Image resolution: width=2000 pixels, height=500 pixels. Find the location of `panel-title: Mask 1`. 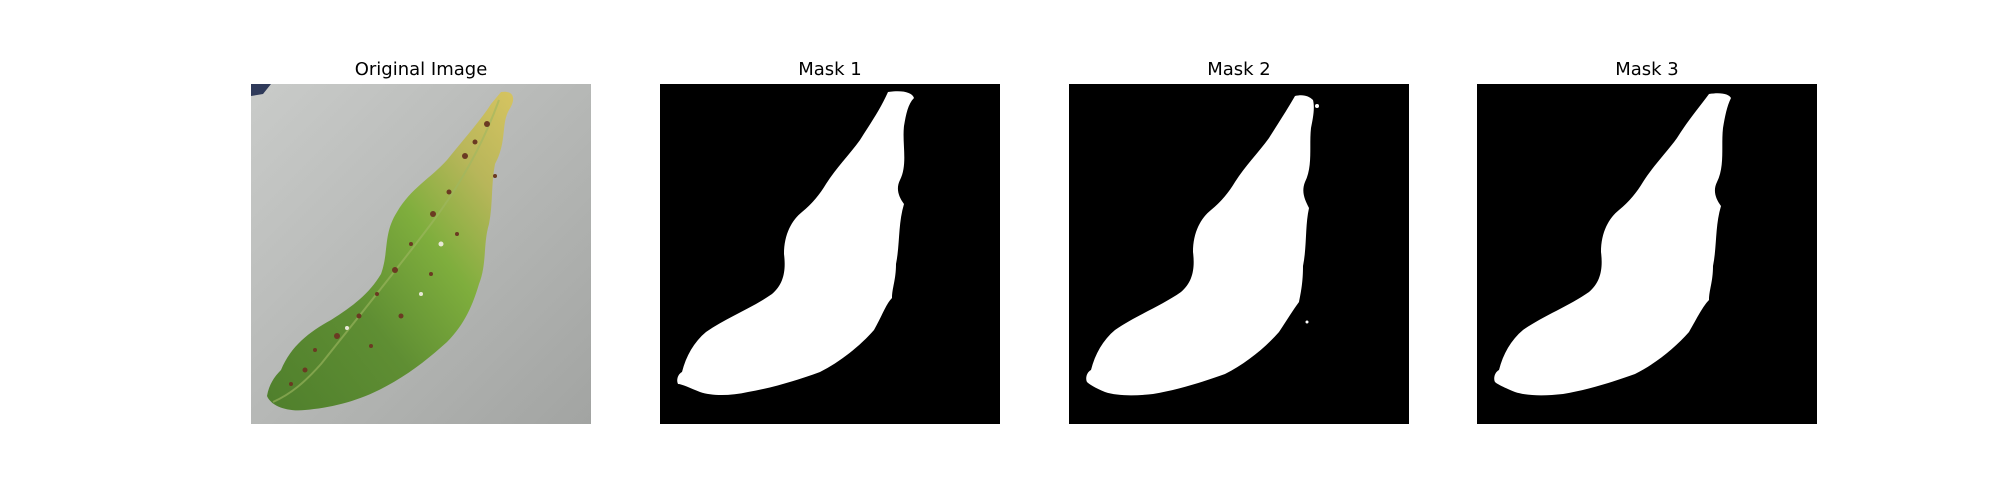

panel-title: Mask 1 is located at coordinates (830, 69).